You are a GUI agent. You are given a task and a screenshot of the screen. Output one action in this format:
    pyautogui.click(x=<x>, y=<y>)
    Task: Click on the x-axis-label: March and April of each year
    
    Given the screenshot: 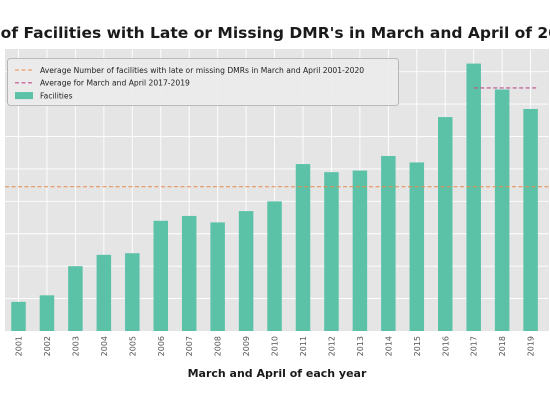 What is the action you would take?
    pyautogui.click(x=277, y=373)
    